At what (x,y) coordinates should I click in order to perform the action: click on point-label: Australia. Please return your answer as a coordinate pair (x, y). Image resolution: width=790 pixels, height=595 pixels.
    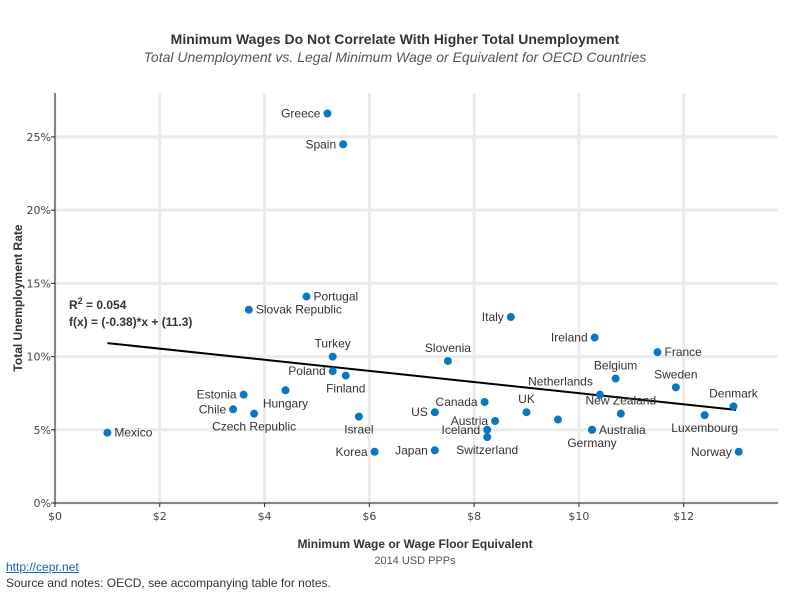
    Looking at the image, I should click on (622, 430).